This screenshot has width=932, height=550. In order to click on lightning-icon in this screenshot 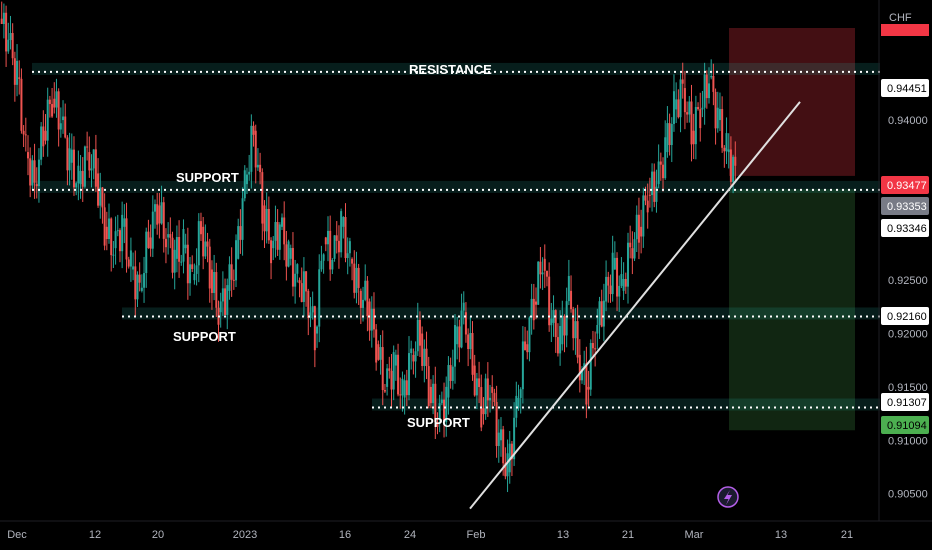, I will do `click(728, 497)`.